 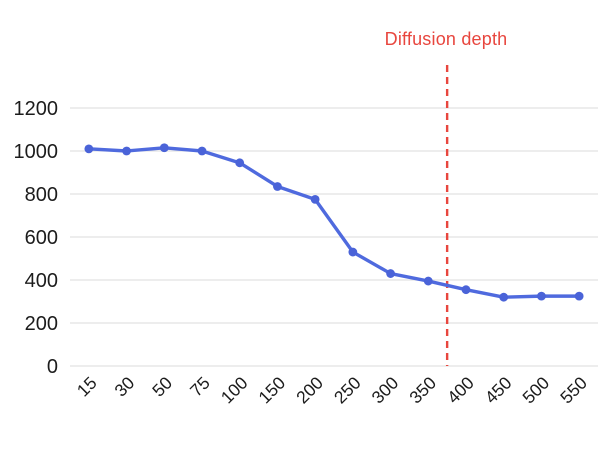 I want to click on x-tick-label: 550, so click(x=573, y=390).